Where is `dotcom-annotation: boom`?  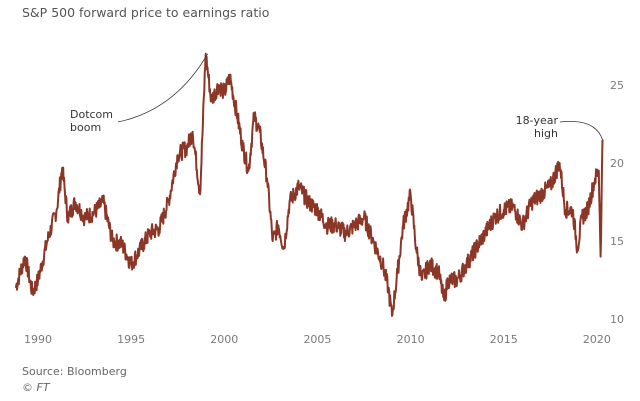
dotcom-annotation: boom is located at coordinates (85, 127).